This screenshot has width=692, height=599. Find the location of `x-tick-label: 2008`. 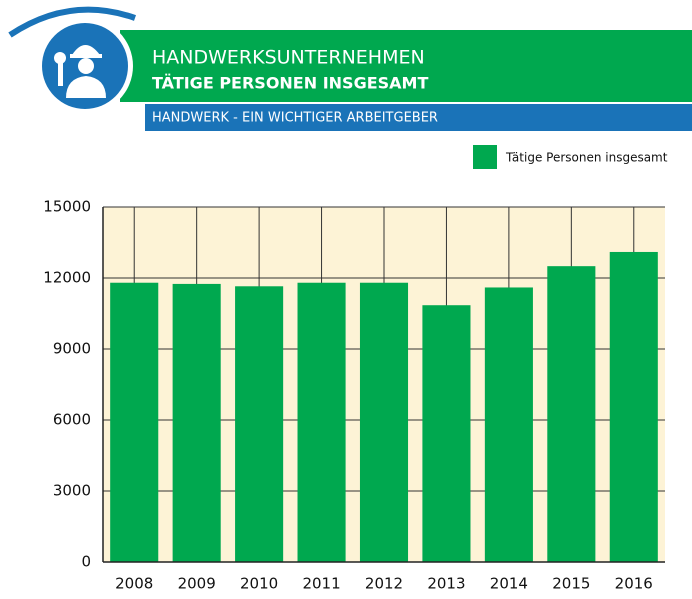

x-tick-label: 2008 is located at coordinates (134, 584).